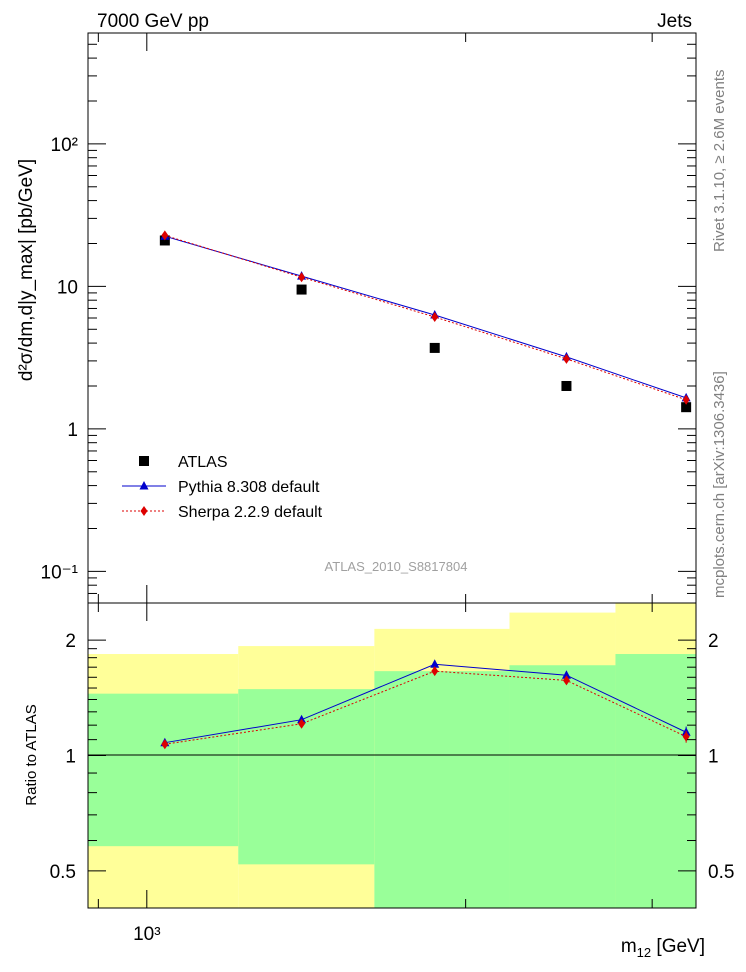 The image size is (746, 972). Describe the element at coordinates (146, 934) in the screenshot. I see `x-tick-label: 10³` at that location.